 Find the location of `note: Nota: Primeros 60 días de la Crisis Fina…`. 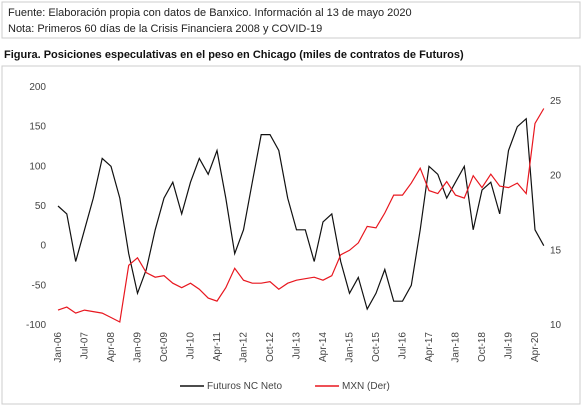

note: Nota: Primeros 60 días de la Crisis Fina… is located at coordinates (165, 29).